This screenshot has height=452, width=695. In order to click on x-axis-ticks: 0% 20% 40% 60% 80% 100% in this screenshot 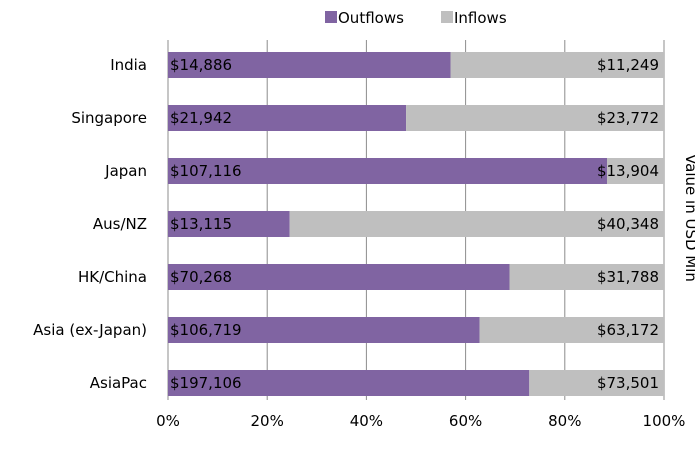, I will do `click(420, 421)`.